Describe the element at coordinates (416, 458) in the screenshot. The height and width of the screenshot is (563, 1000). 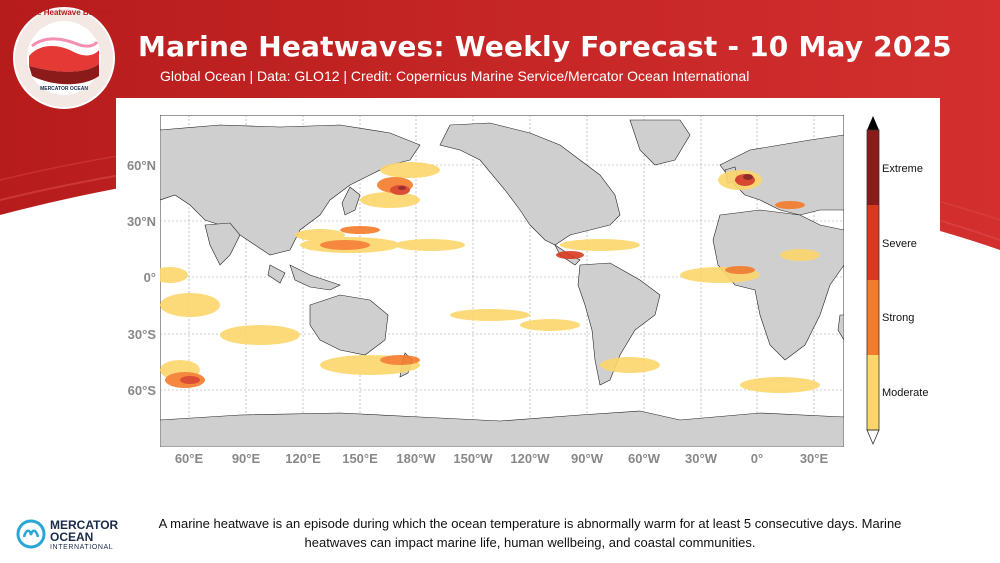
I see `lon-label: 180°W` at that location.